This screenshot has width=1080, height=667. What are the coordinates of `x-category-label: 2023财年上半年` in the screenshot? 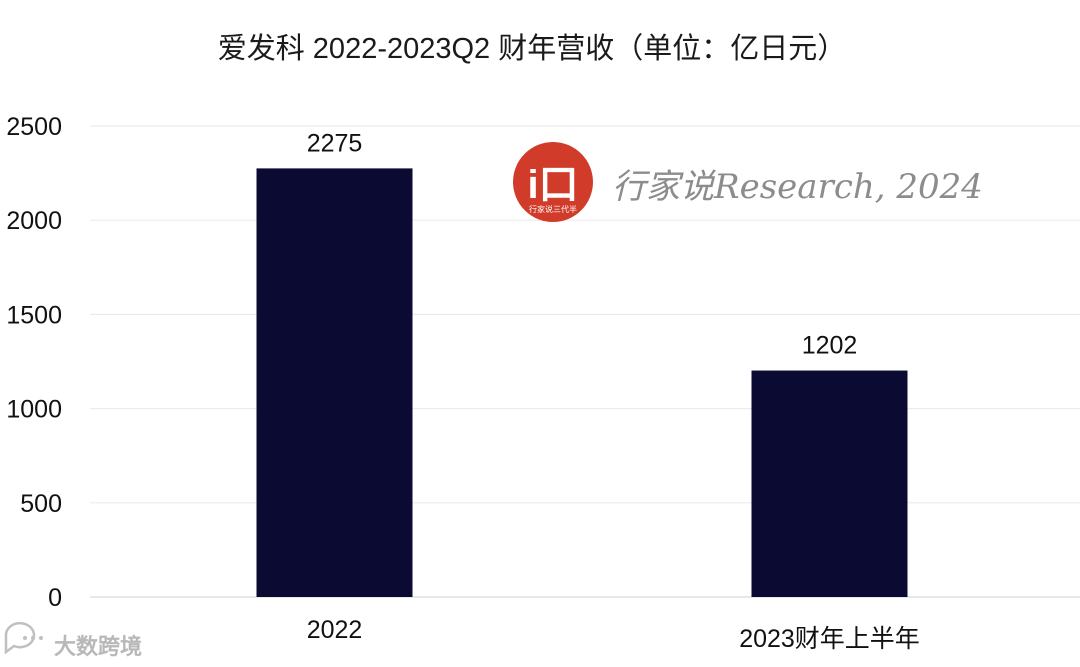 It's located at (829, 639).